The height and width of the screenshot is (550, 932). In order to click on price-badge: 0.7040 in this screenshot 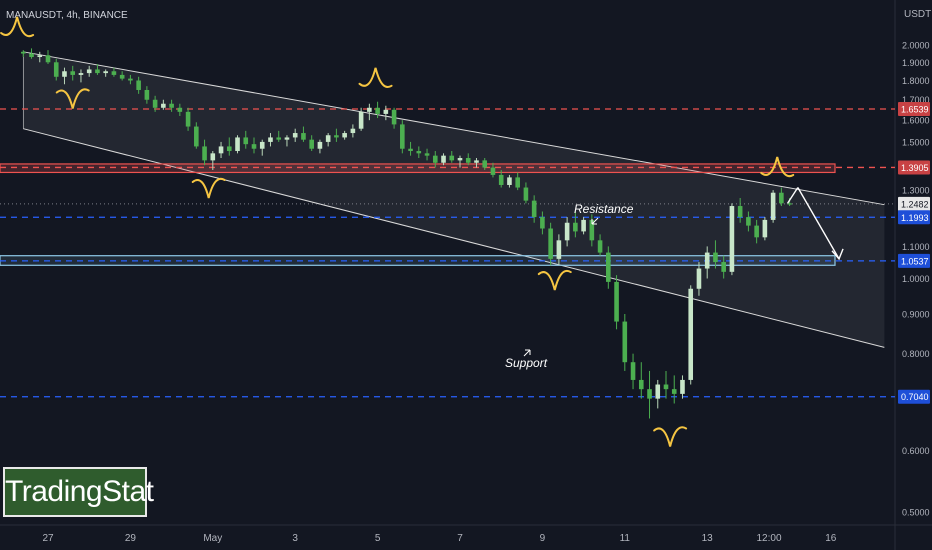, I will do `click(914, 396)`.